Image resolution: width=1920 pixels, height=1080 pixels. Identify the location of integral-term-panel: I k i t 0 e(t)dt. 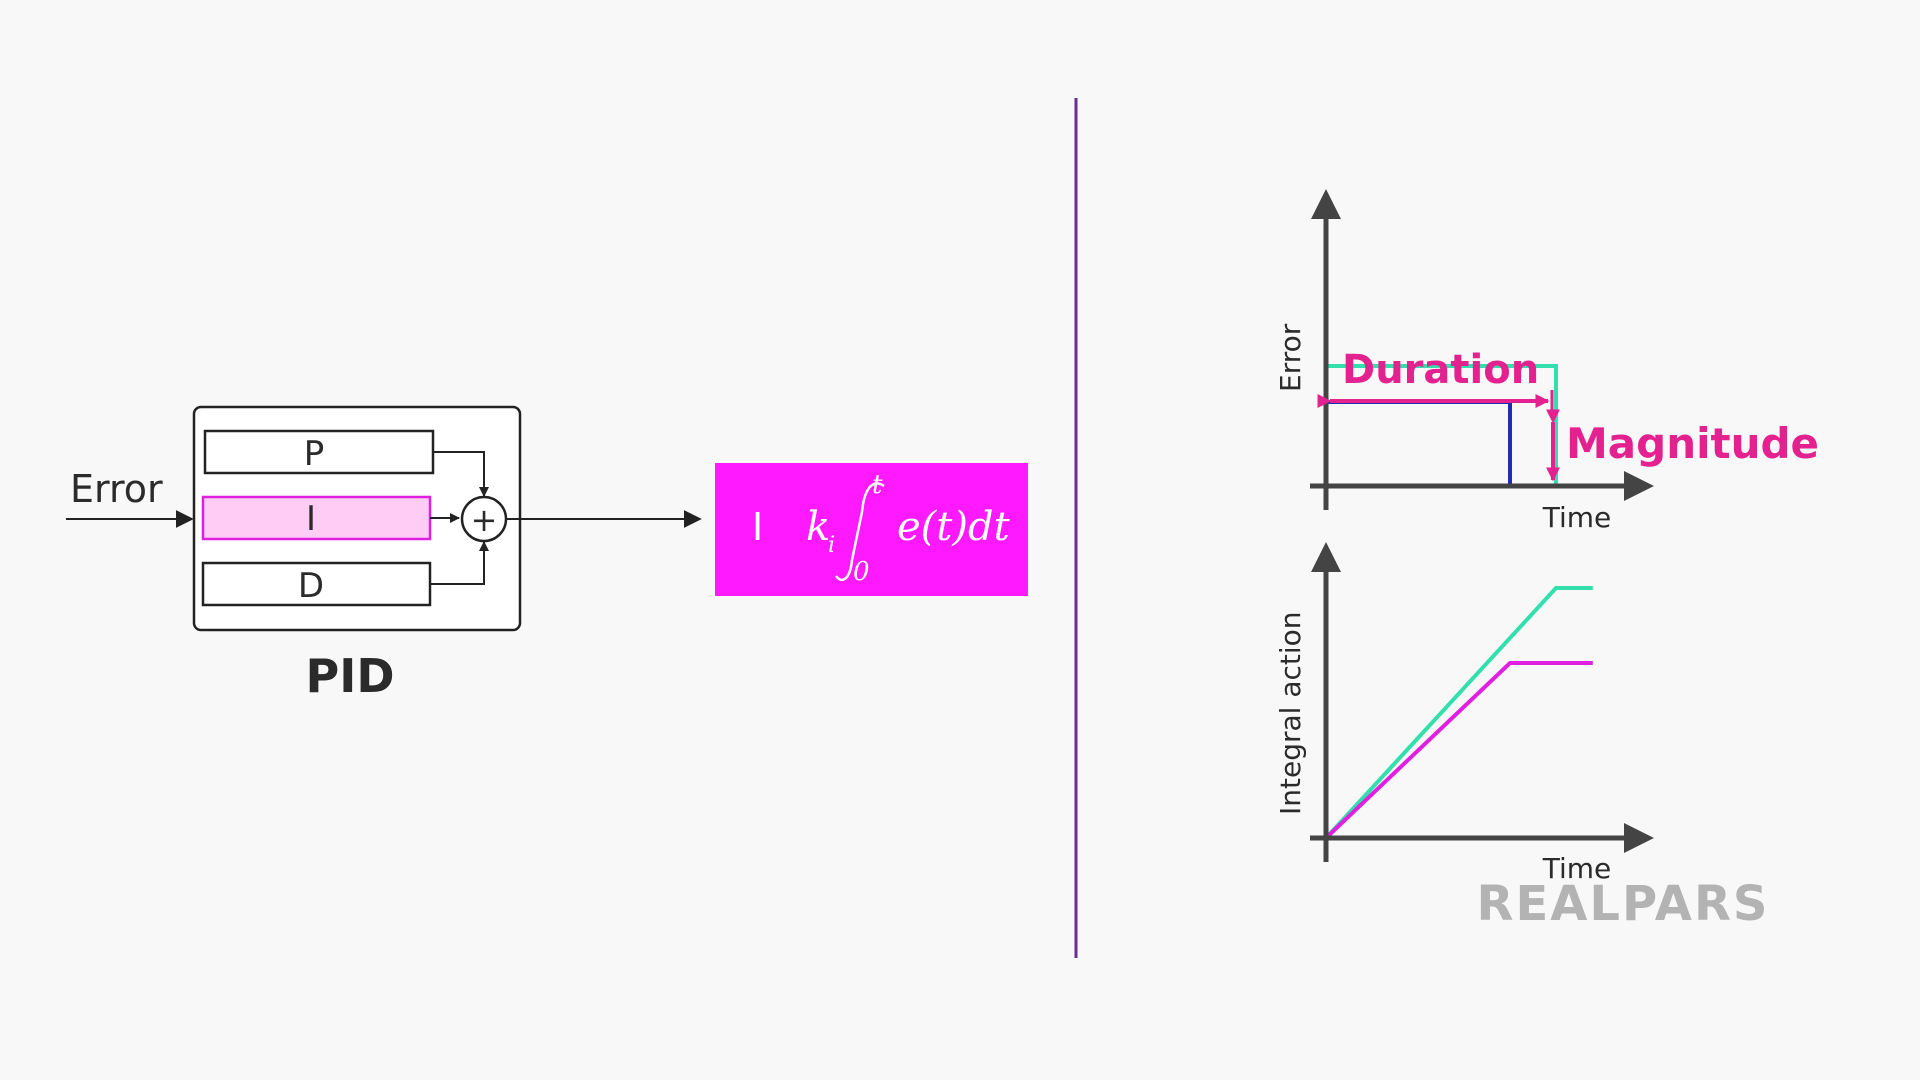
(871, 529).